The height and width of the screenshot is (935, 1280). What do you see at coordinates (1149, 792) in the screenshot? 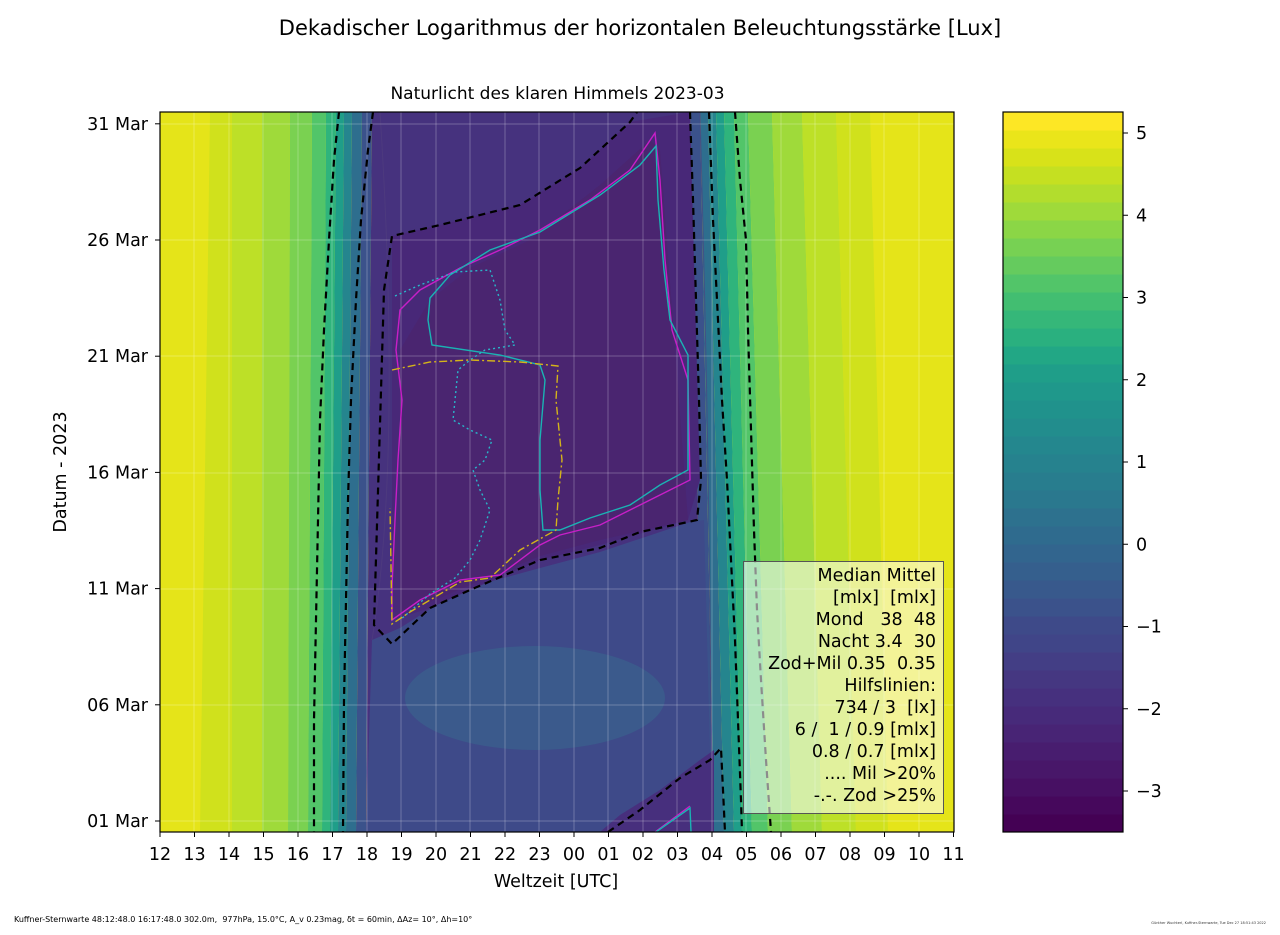
I see `colorbar-tick-label: −3` at bounding box center [1149, 792].